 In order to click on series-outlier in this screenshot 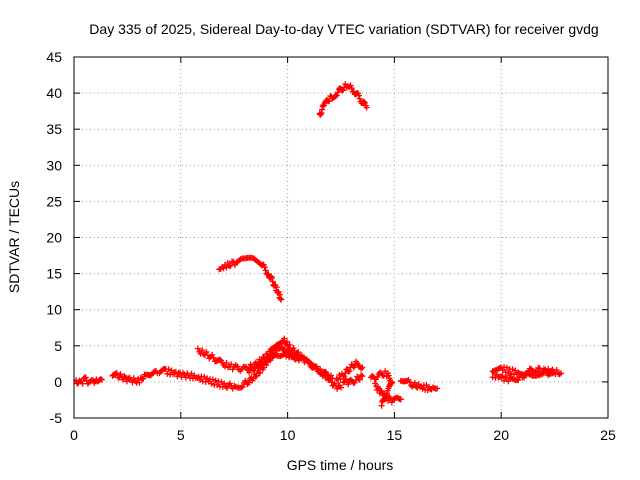, I will do `click(400, 399)`.